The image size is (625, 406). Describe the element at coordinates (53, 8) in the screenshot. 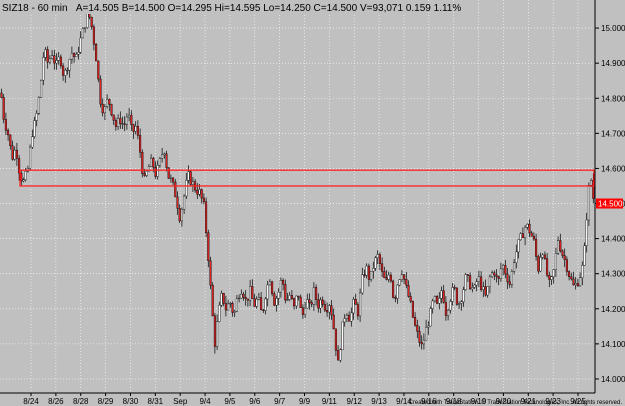

I see `interval-label: 60 min` at that location.